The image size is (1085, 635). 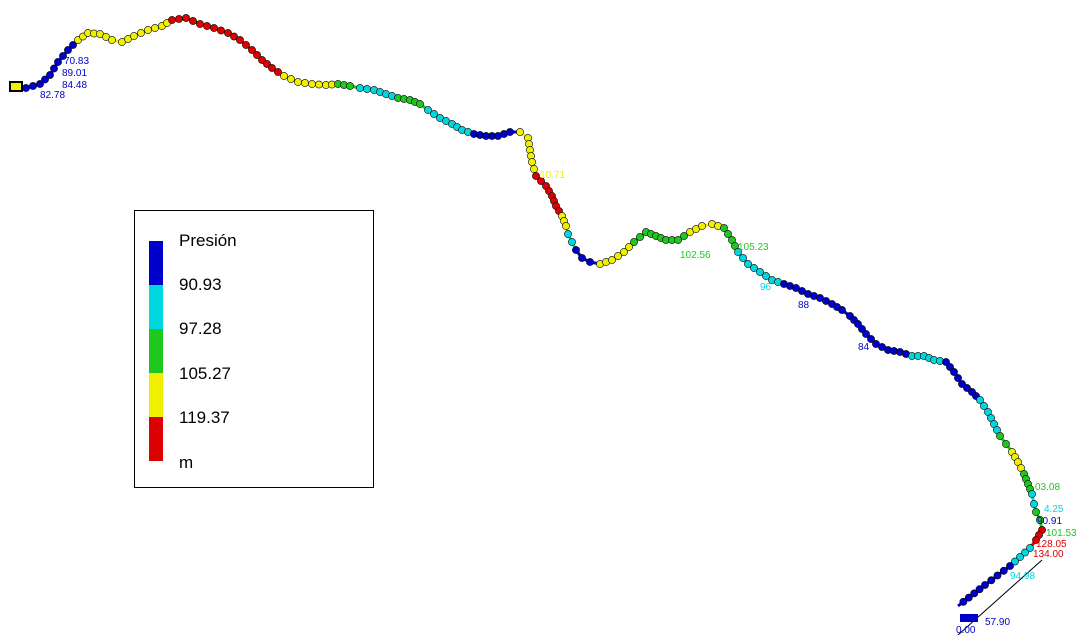 What do you see at coordinates (16, 86) in the screenshot?
I see `reservoir-icon` at bounding box center [16, 86].